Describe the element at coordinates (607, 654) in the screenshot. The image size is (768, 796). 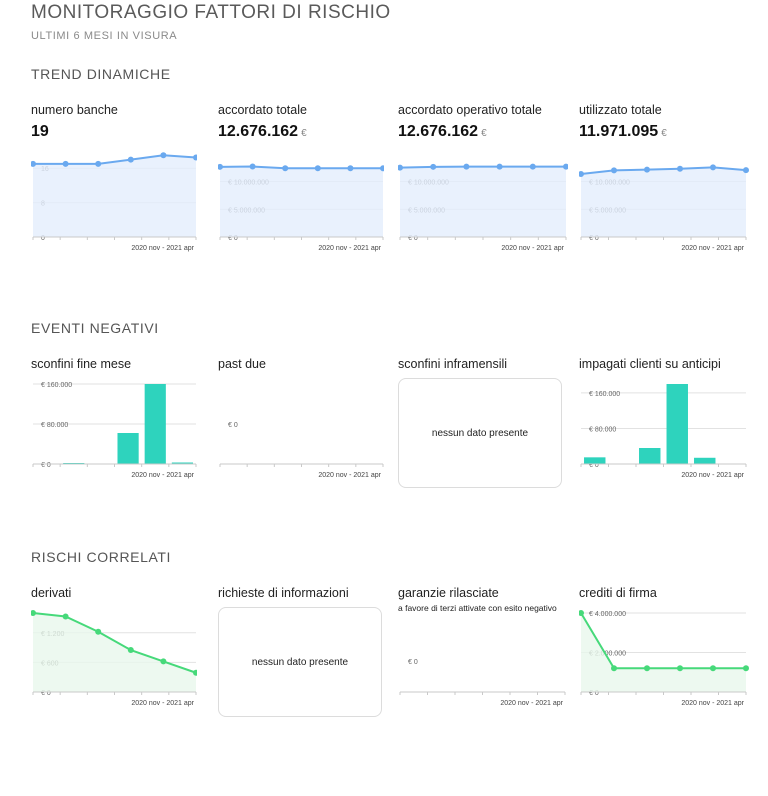
I see `y-tick-label: € 2.000.000` at that location.